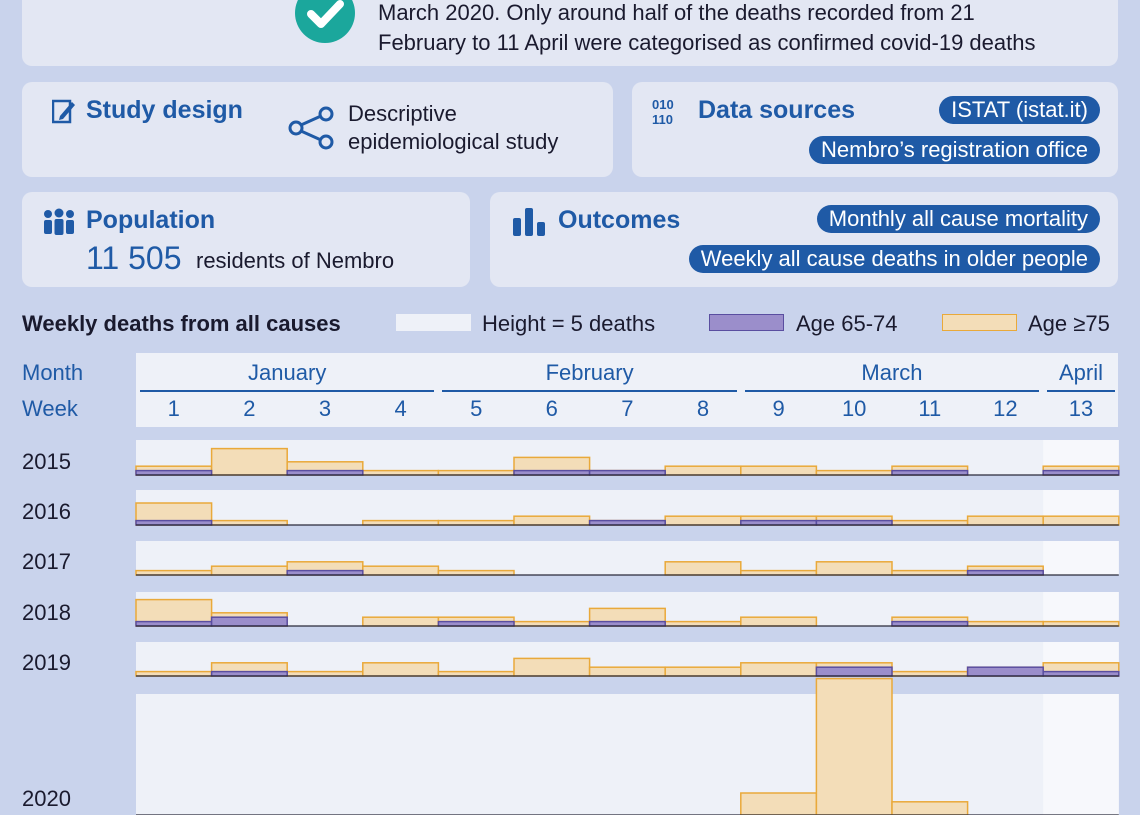 Image resolution: width=1140 pixels, height=815 pixels. Describe the element at coordinates (954, 150) in the screenshot. I see `data-source-pill-registration: Nembro’s registration office` at that location.